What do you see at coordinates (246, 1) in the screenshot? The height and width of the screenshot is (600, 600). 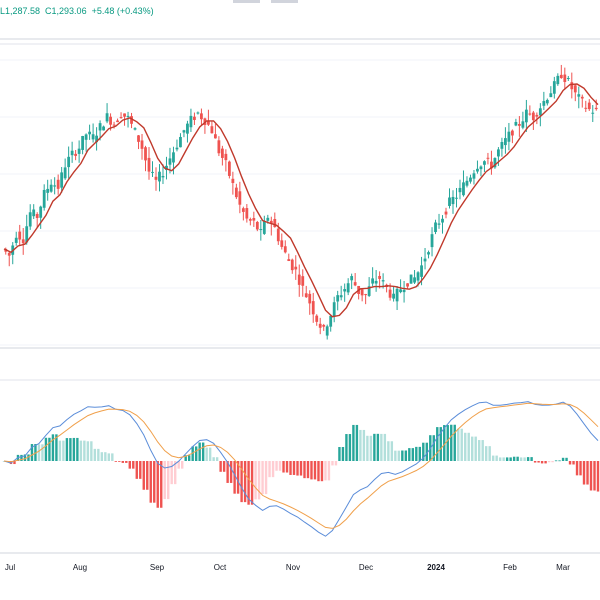 I see `header-tab-indicator` at bounding box center [246, 1].